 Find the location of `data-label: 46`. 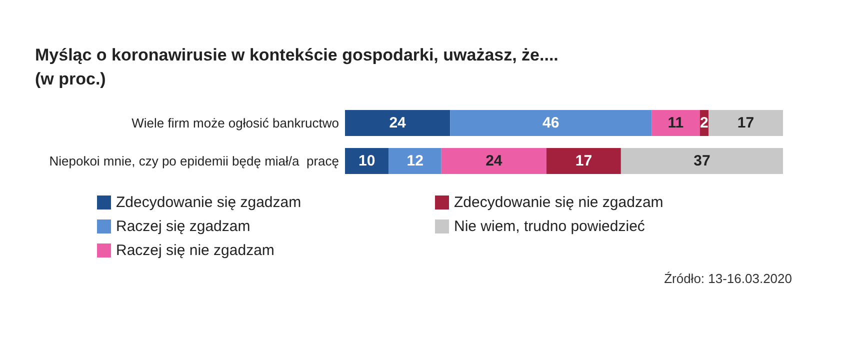

data-label: 46 is located at coordinates (551, 123).